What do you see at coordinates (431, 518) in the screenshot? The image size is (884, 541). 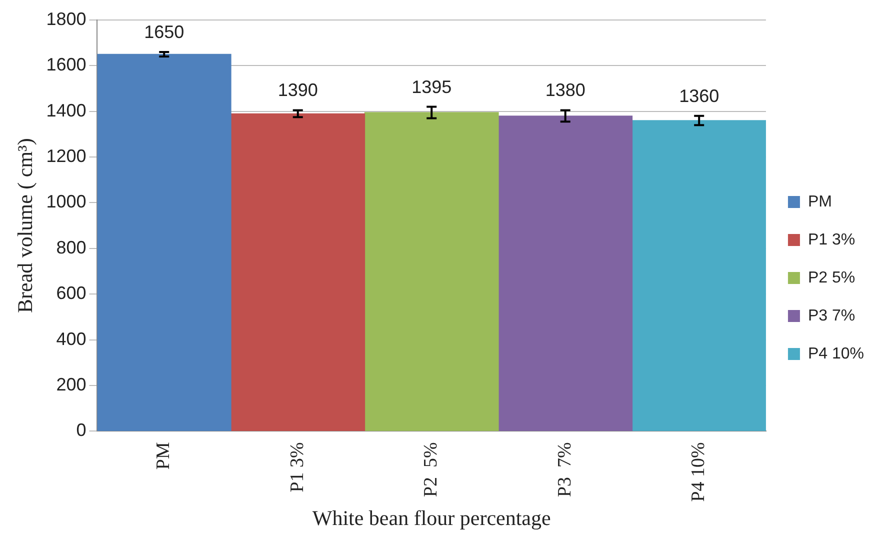 I see `x-axis-title: White bean flour percentage` at bounding box center [431, 518].